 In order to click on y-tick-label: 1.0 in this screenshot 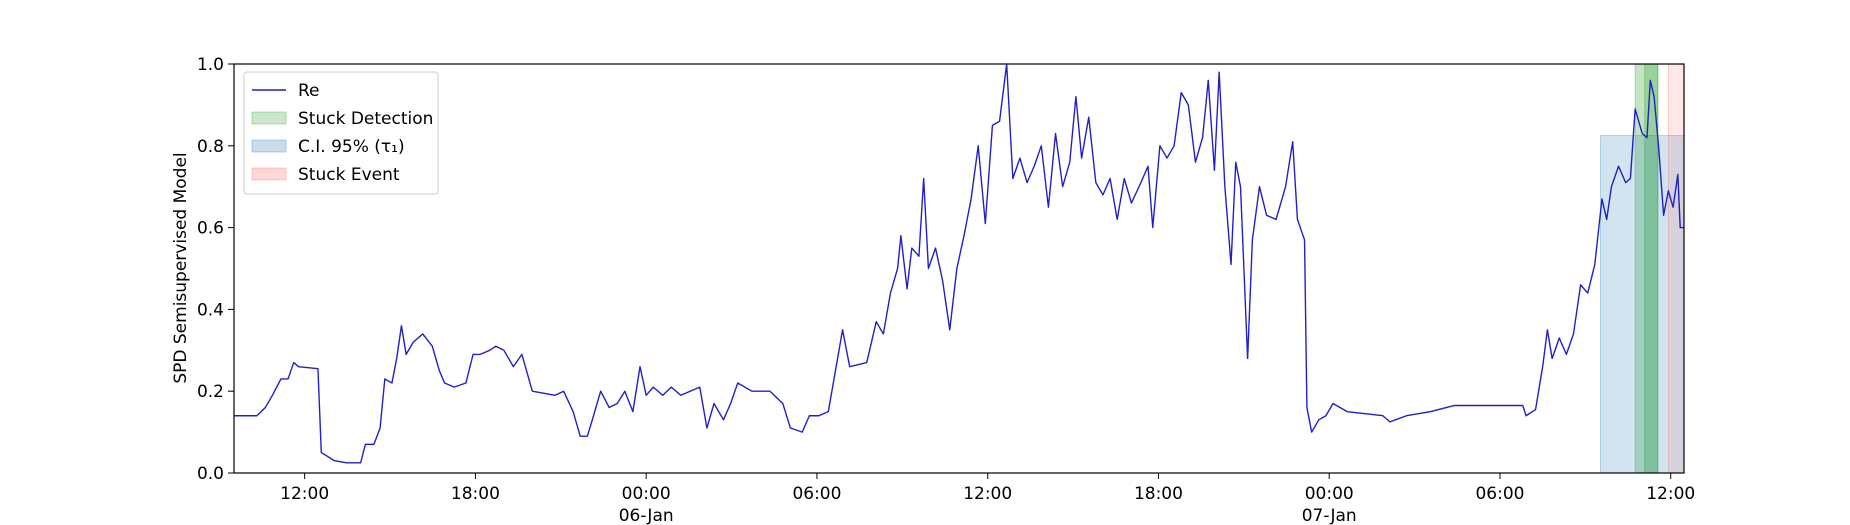, I will do `click(210, 65)`.